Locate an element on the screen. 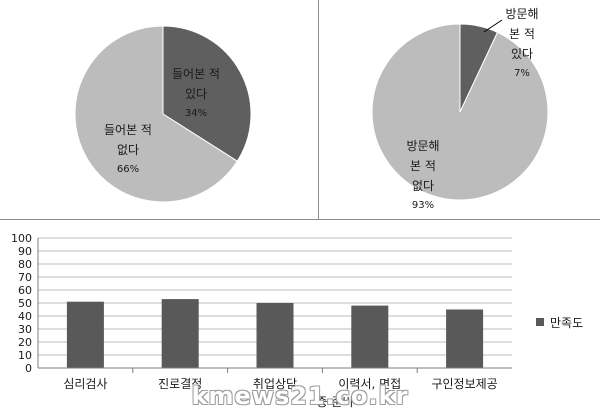  pie-slice-percent: 7% is located at coordinates (522, 73).